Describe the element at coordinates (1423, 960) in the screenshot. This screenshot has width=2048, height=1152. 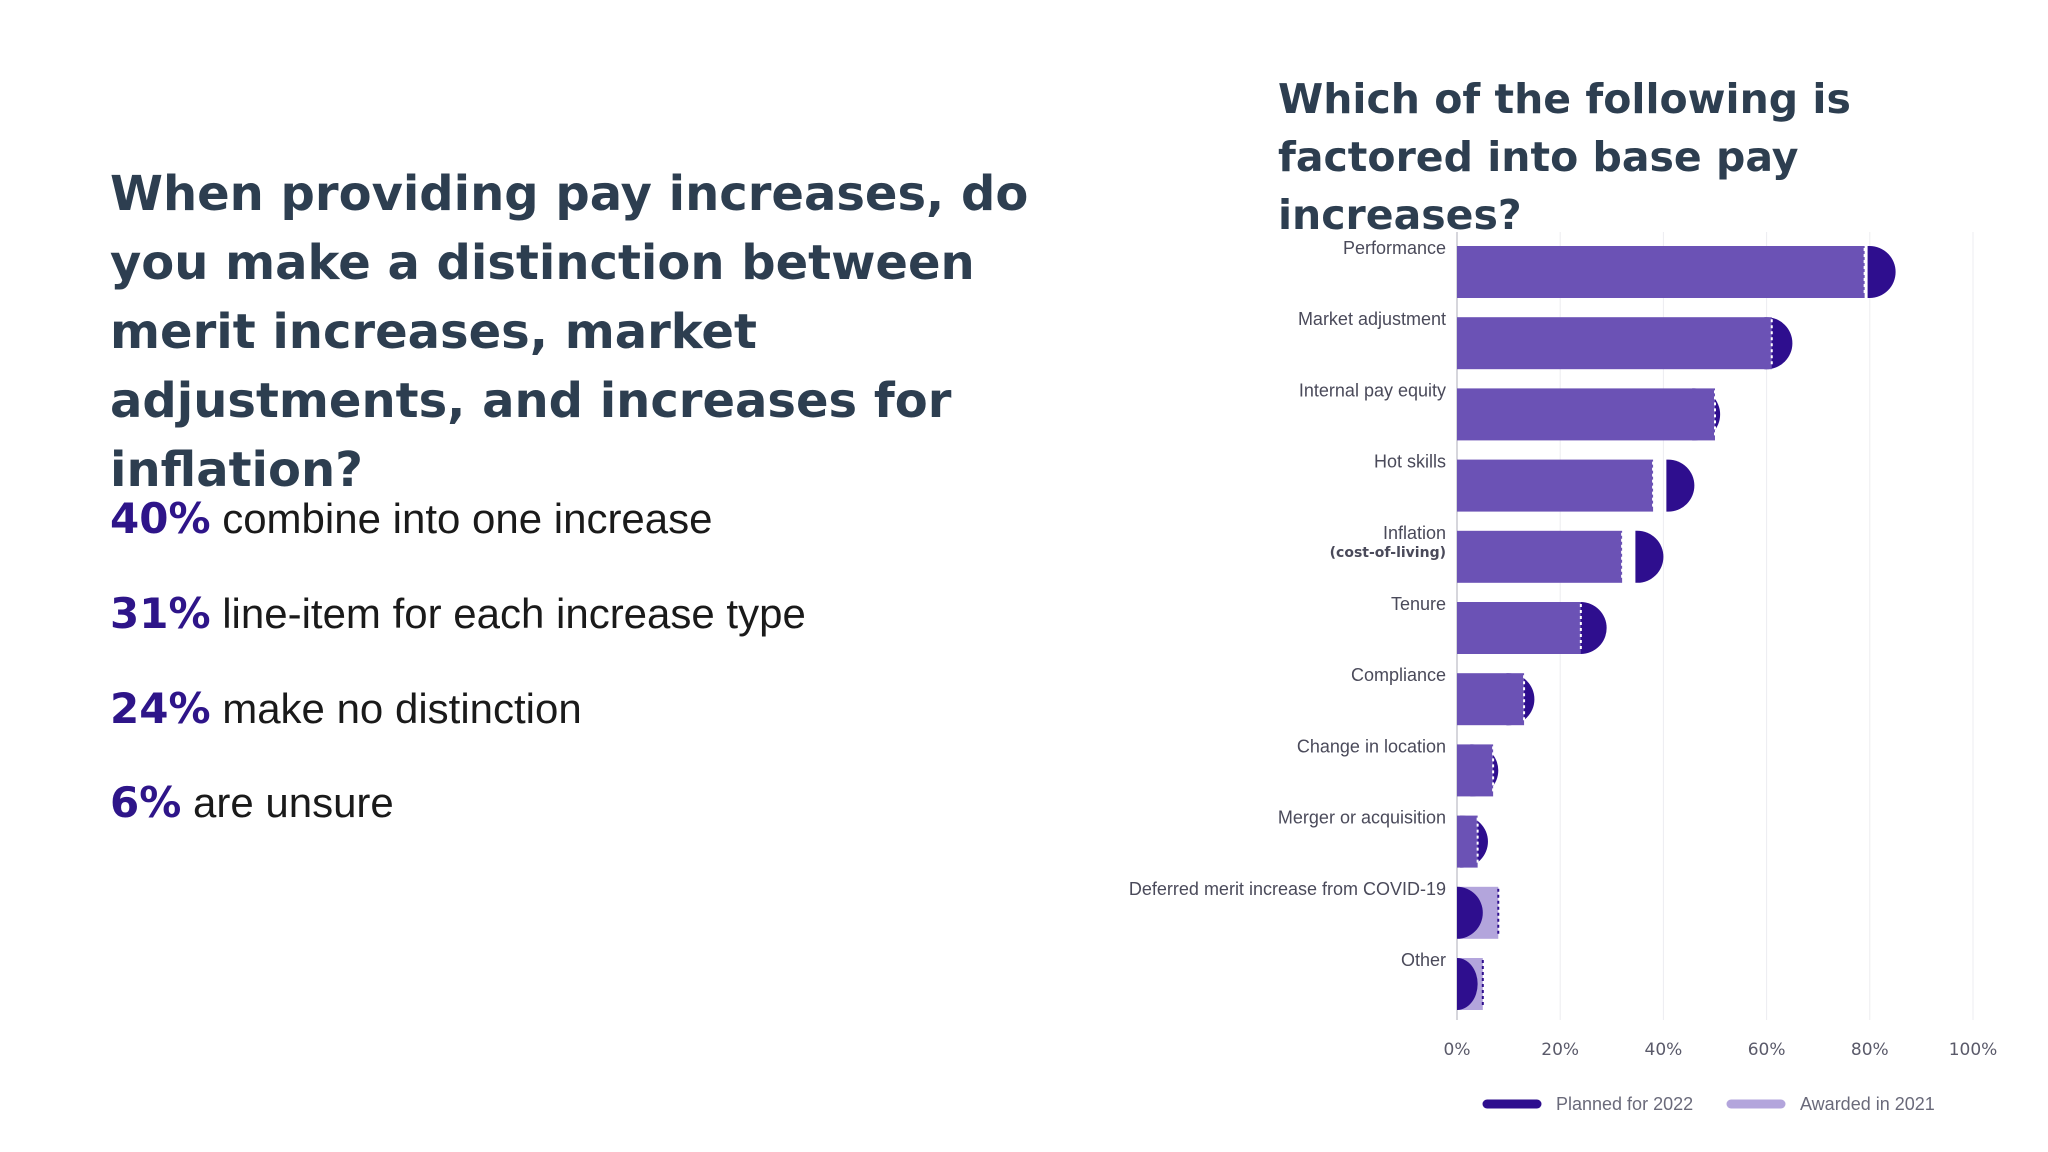
I see `category-label: Other` at that location.